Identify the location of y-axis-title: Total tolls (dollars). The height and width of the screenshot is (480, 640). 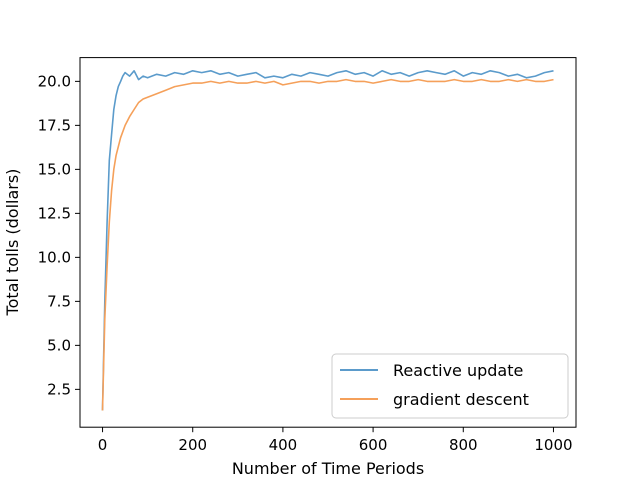
(12, 243).